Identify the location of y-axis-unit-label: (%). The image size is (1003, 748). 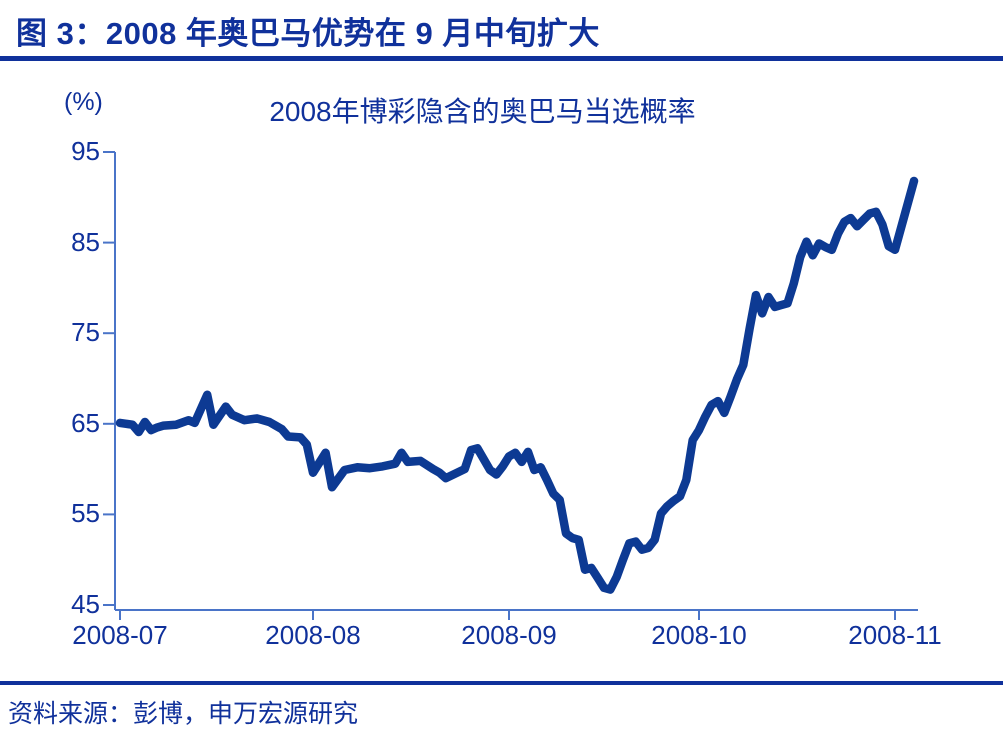
(83, 102).